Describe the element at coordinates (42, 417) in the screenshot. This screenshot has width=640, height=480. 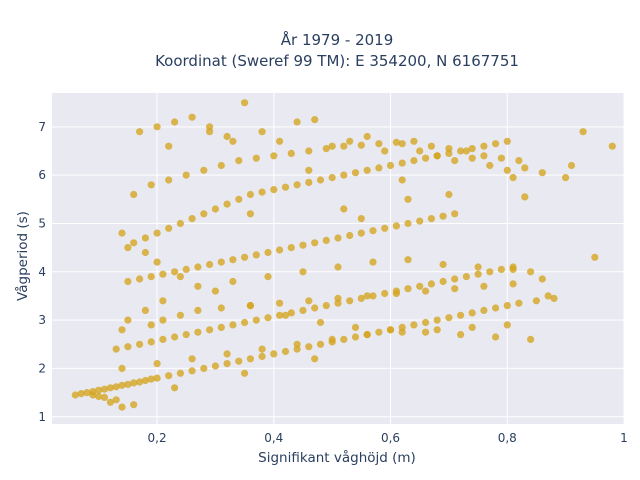
I see `y-tick-label: 1` at that location.